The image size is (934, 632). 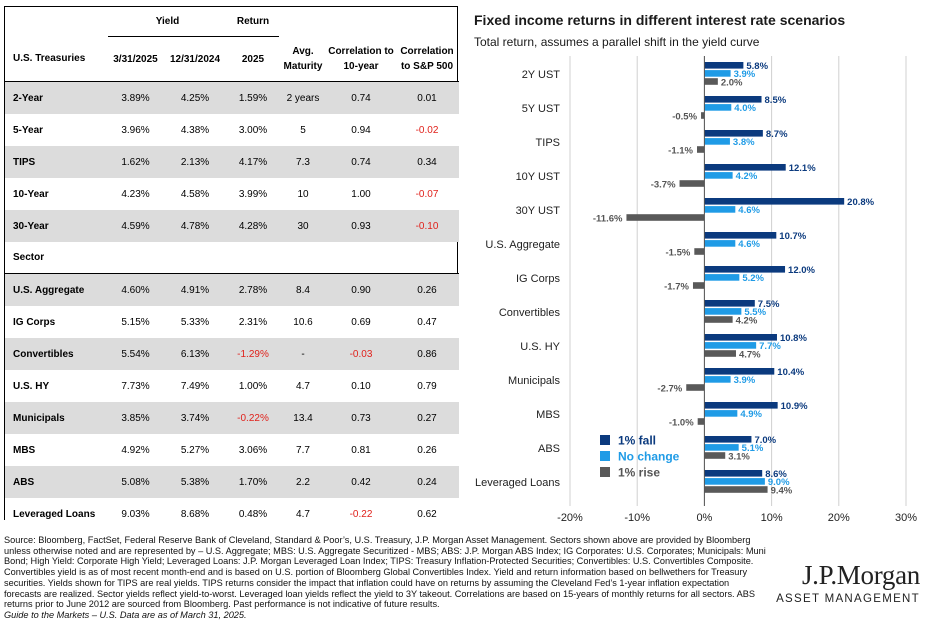 I want to click on yield-prior: 5.27%, so click(x=195, y=450).